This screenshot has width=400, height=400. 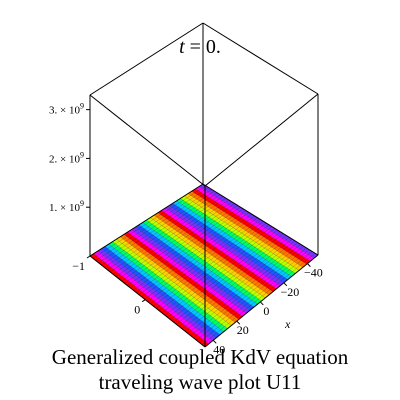 What do you see at coordinates (219, 349) in the screenshot?
I see `x-tick-label: 40` at bounding box center [219, 349].